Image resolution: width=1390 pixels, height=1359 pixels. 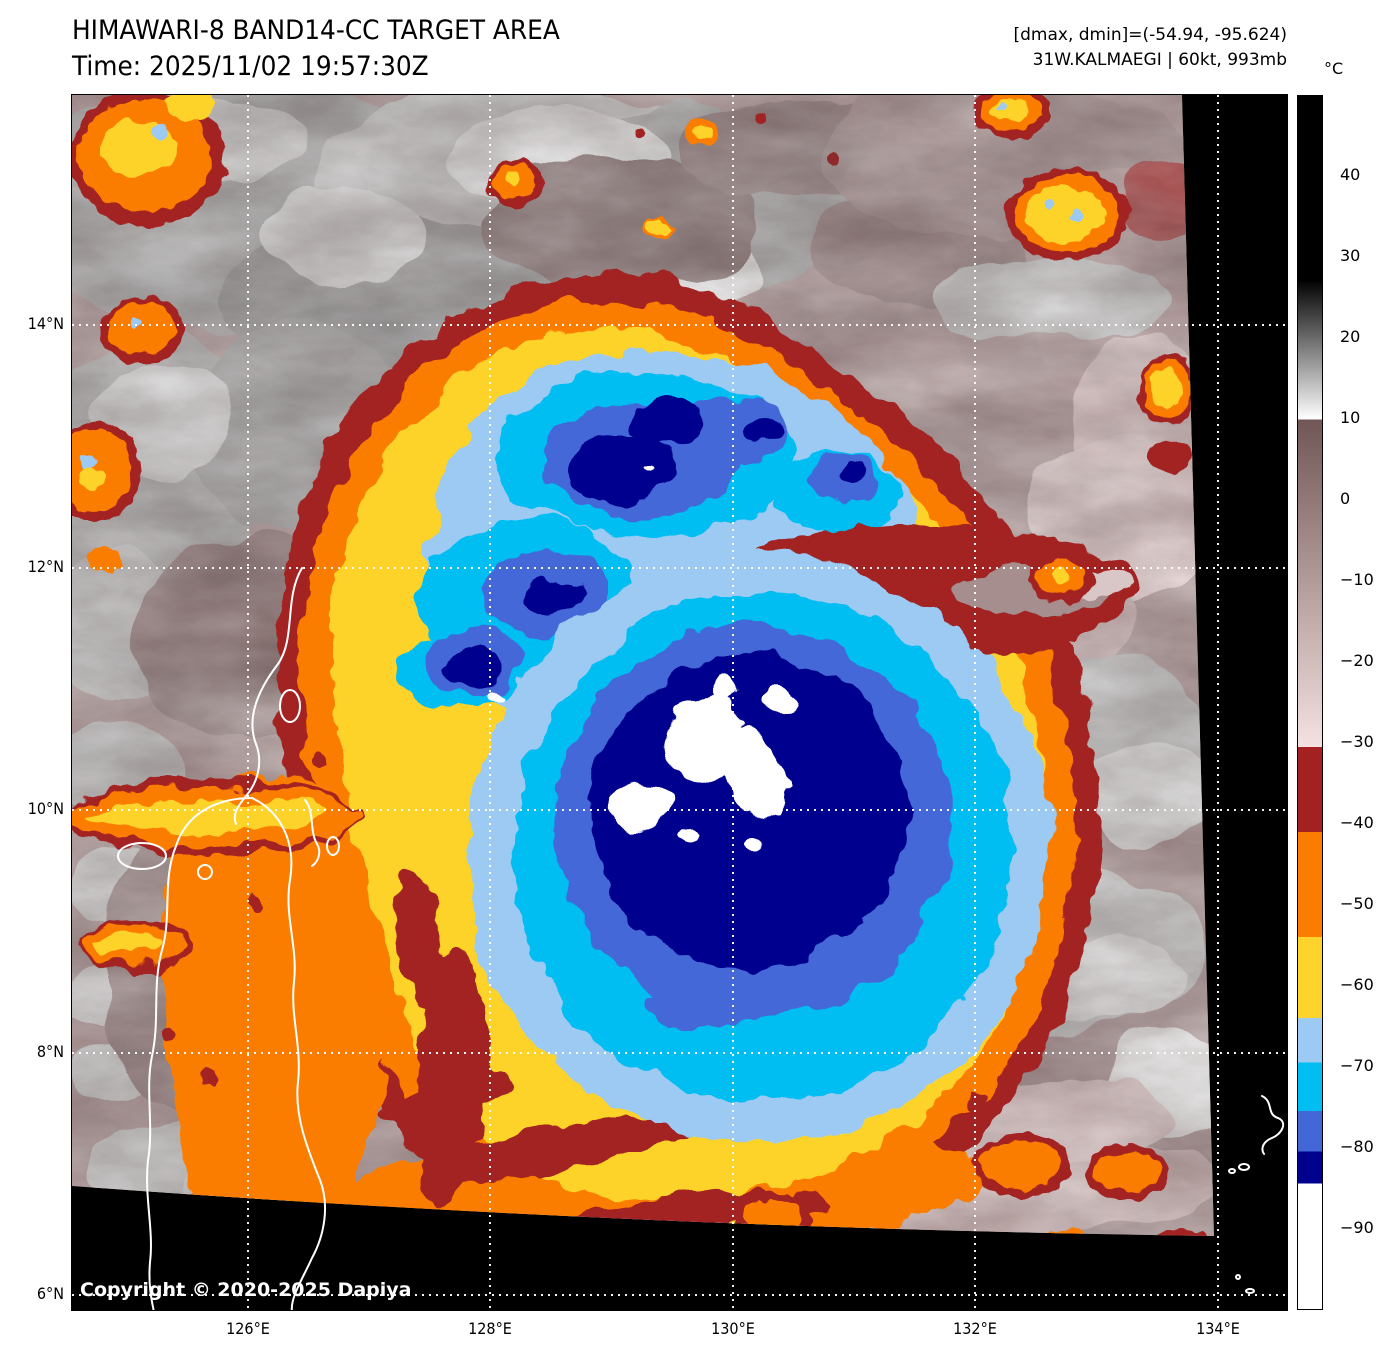 What do you see at coordinates (45, 809) in the screenshot?
I see `lat-axis-label-10: 10°N` at bounding box center [45, 809].